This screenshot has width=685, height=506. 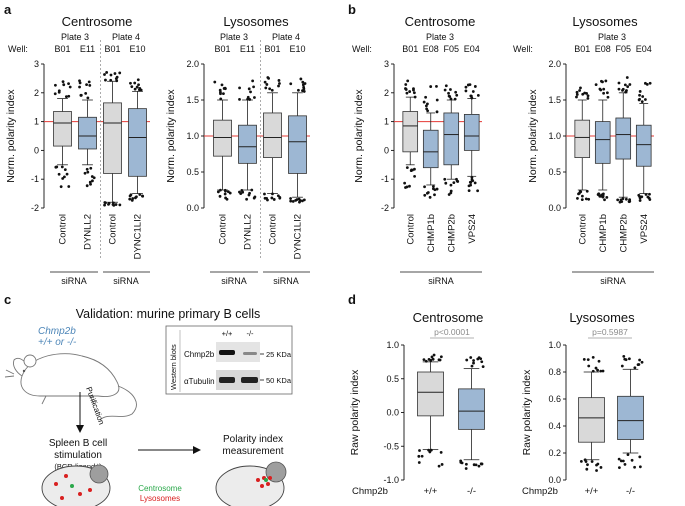 What do you see at coordinates (431, 49) in the screenshot?
I see `well-label: E08` at bounding box center [431, 49].